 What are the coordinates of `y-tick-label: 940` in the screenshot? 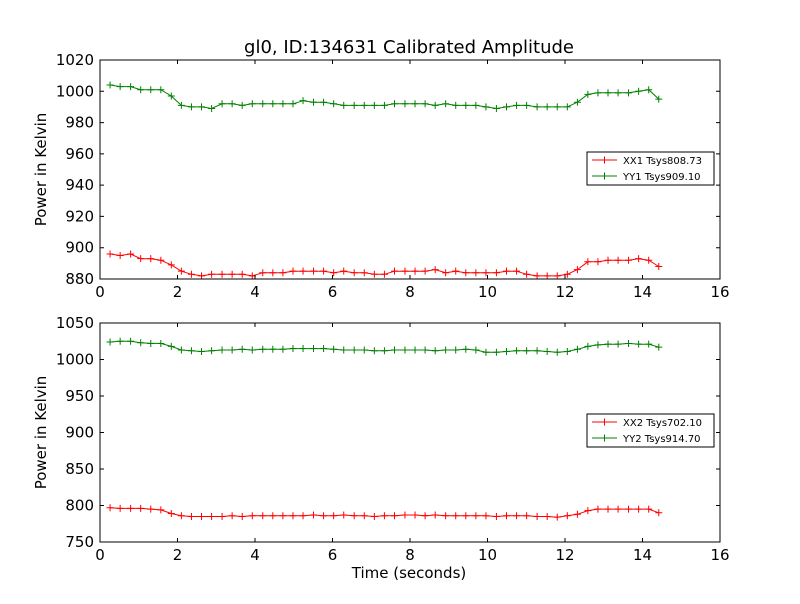 It's located at (79, 185).